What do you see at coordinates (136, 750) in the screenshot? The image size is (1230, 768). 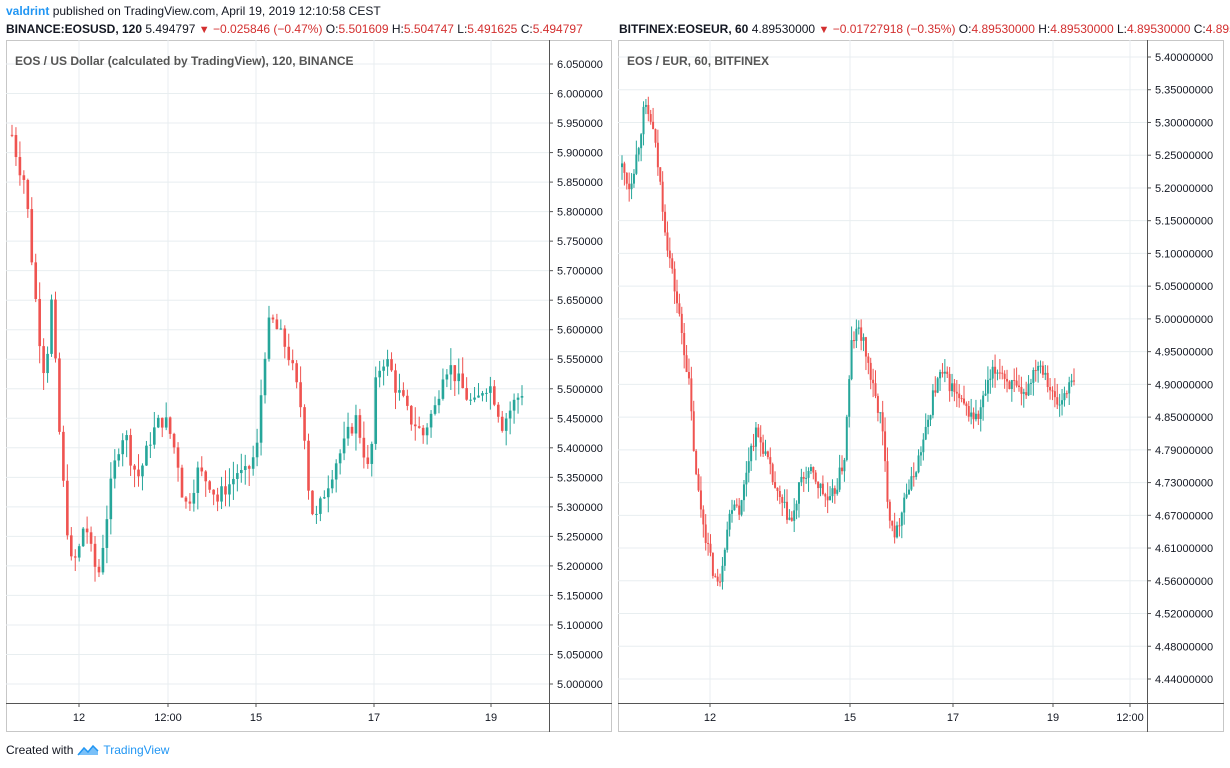 I see `tradingview-link: TradingView` at bounding box center [136, 750].